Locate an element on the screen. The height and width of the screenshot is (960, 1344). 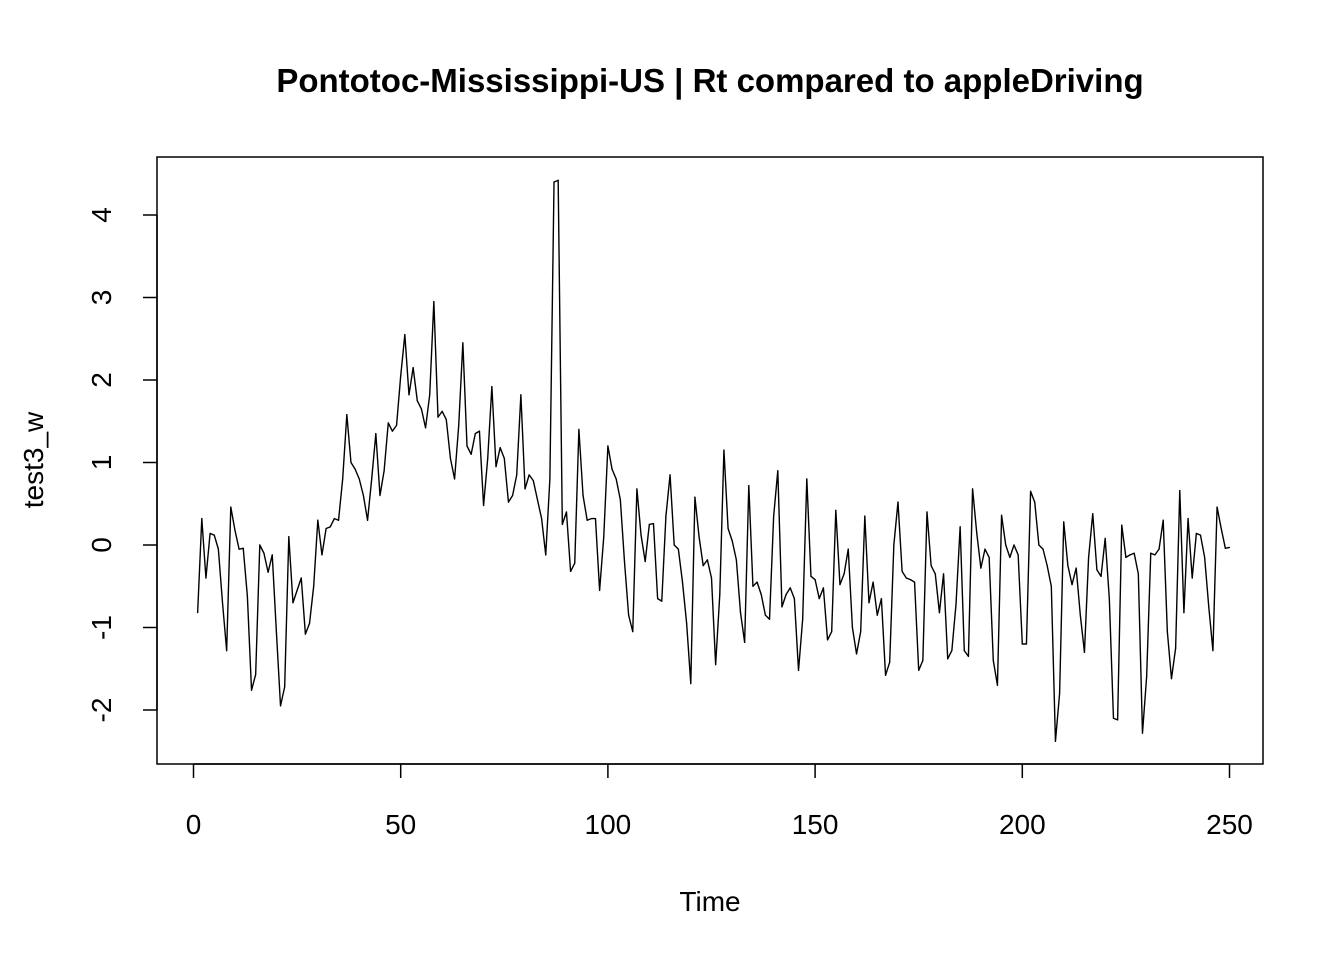
x-tick-label: 0 is located at coordinates (194, 824).